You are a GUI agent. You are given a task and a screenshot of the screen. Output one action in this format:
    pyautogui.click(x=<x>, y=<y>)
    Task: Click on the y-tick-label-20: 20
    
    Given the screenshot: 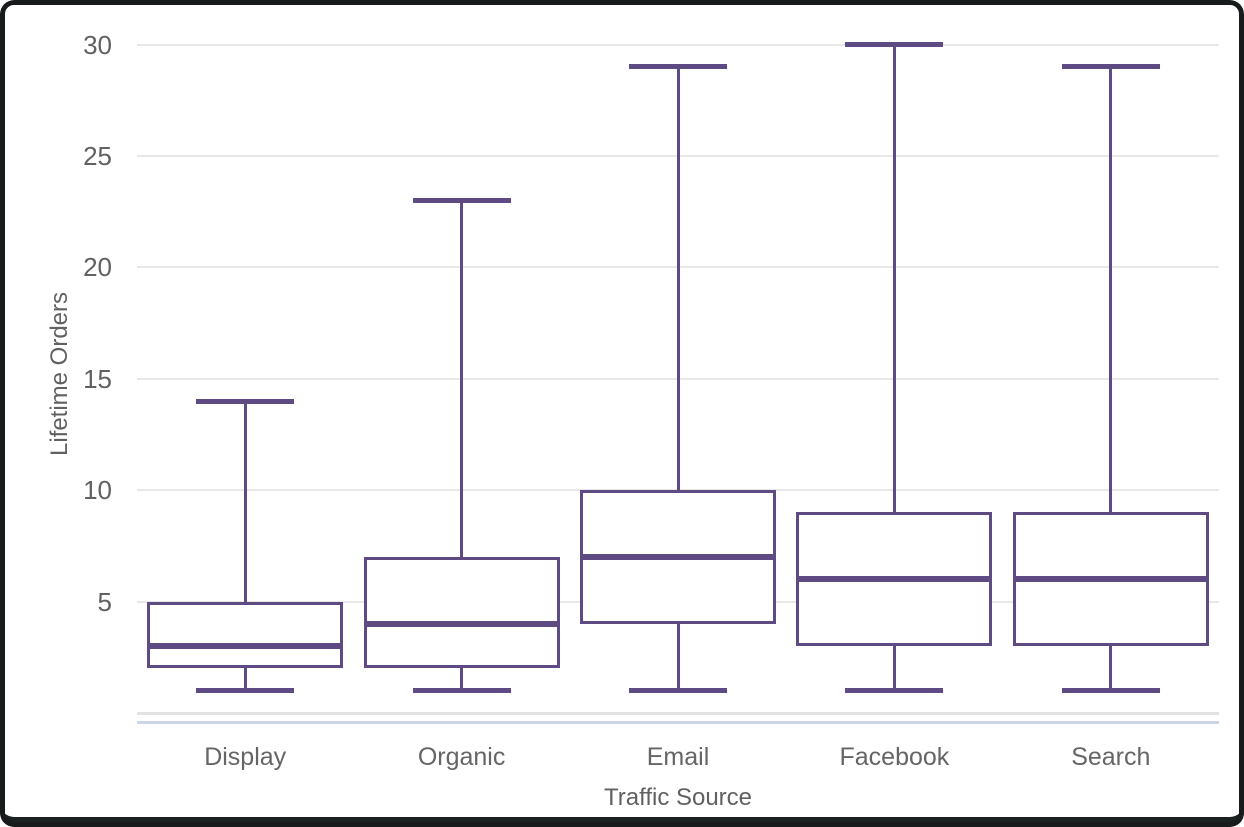 What is the action you would take?
    pyautogui.click(x=97, y=267)
    